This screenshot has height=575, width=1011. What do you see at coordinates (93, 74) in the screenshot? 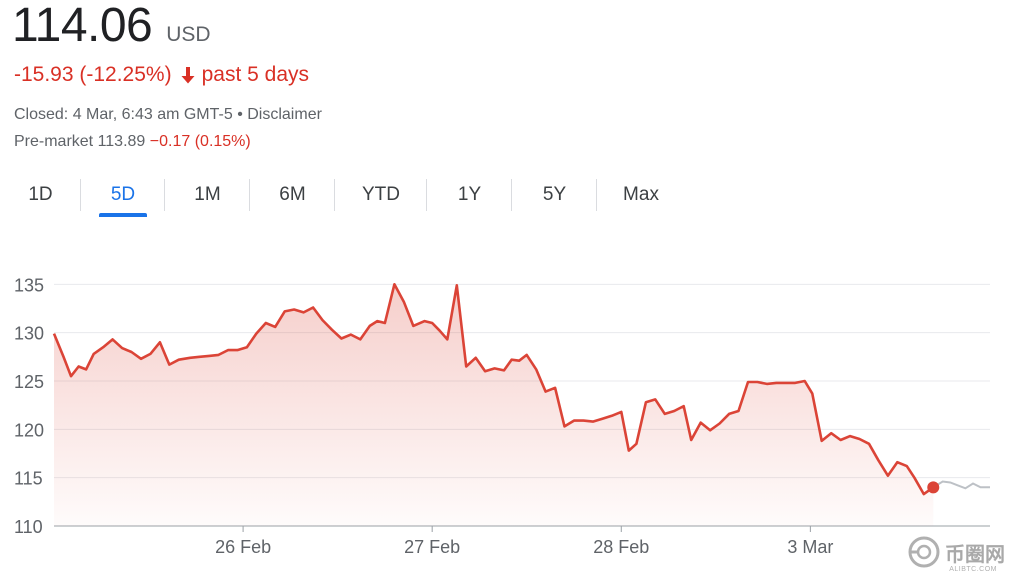
I see `change-value: -15.93 (-12.25%)` at bounding box center [93, 74].